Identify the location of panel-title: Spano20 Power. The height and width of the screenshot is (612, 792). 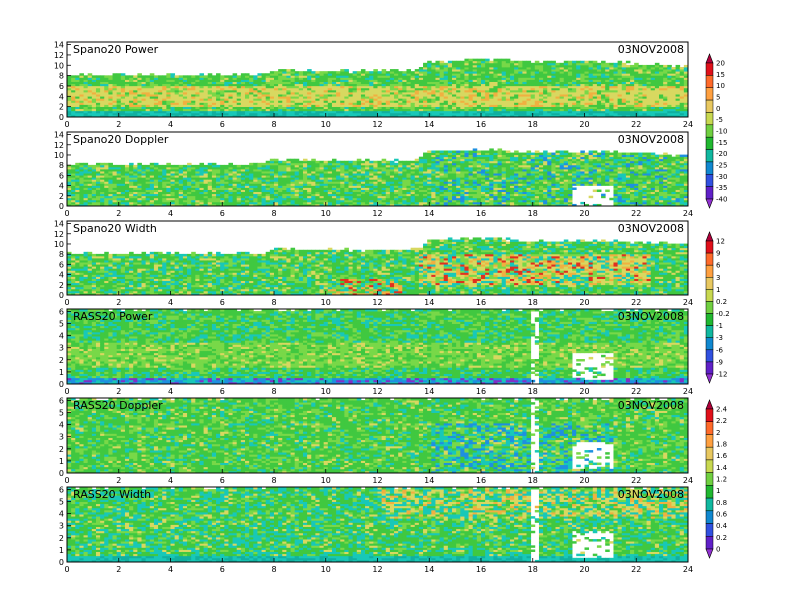
(116, 49).